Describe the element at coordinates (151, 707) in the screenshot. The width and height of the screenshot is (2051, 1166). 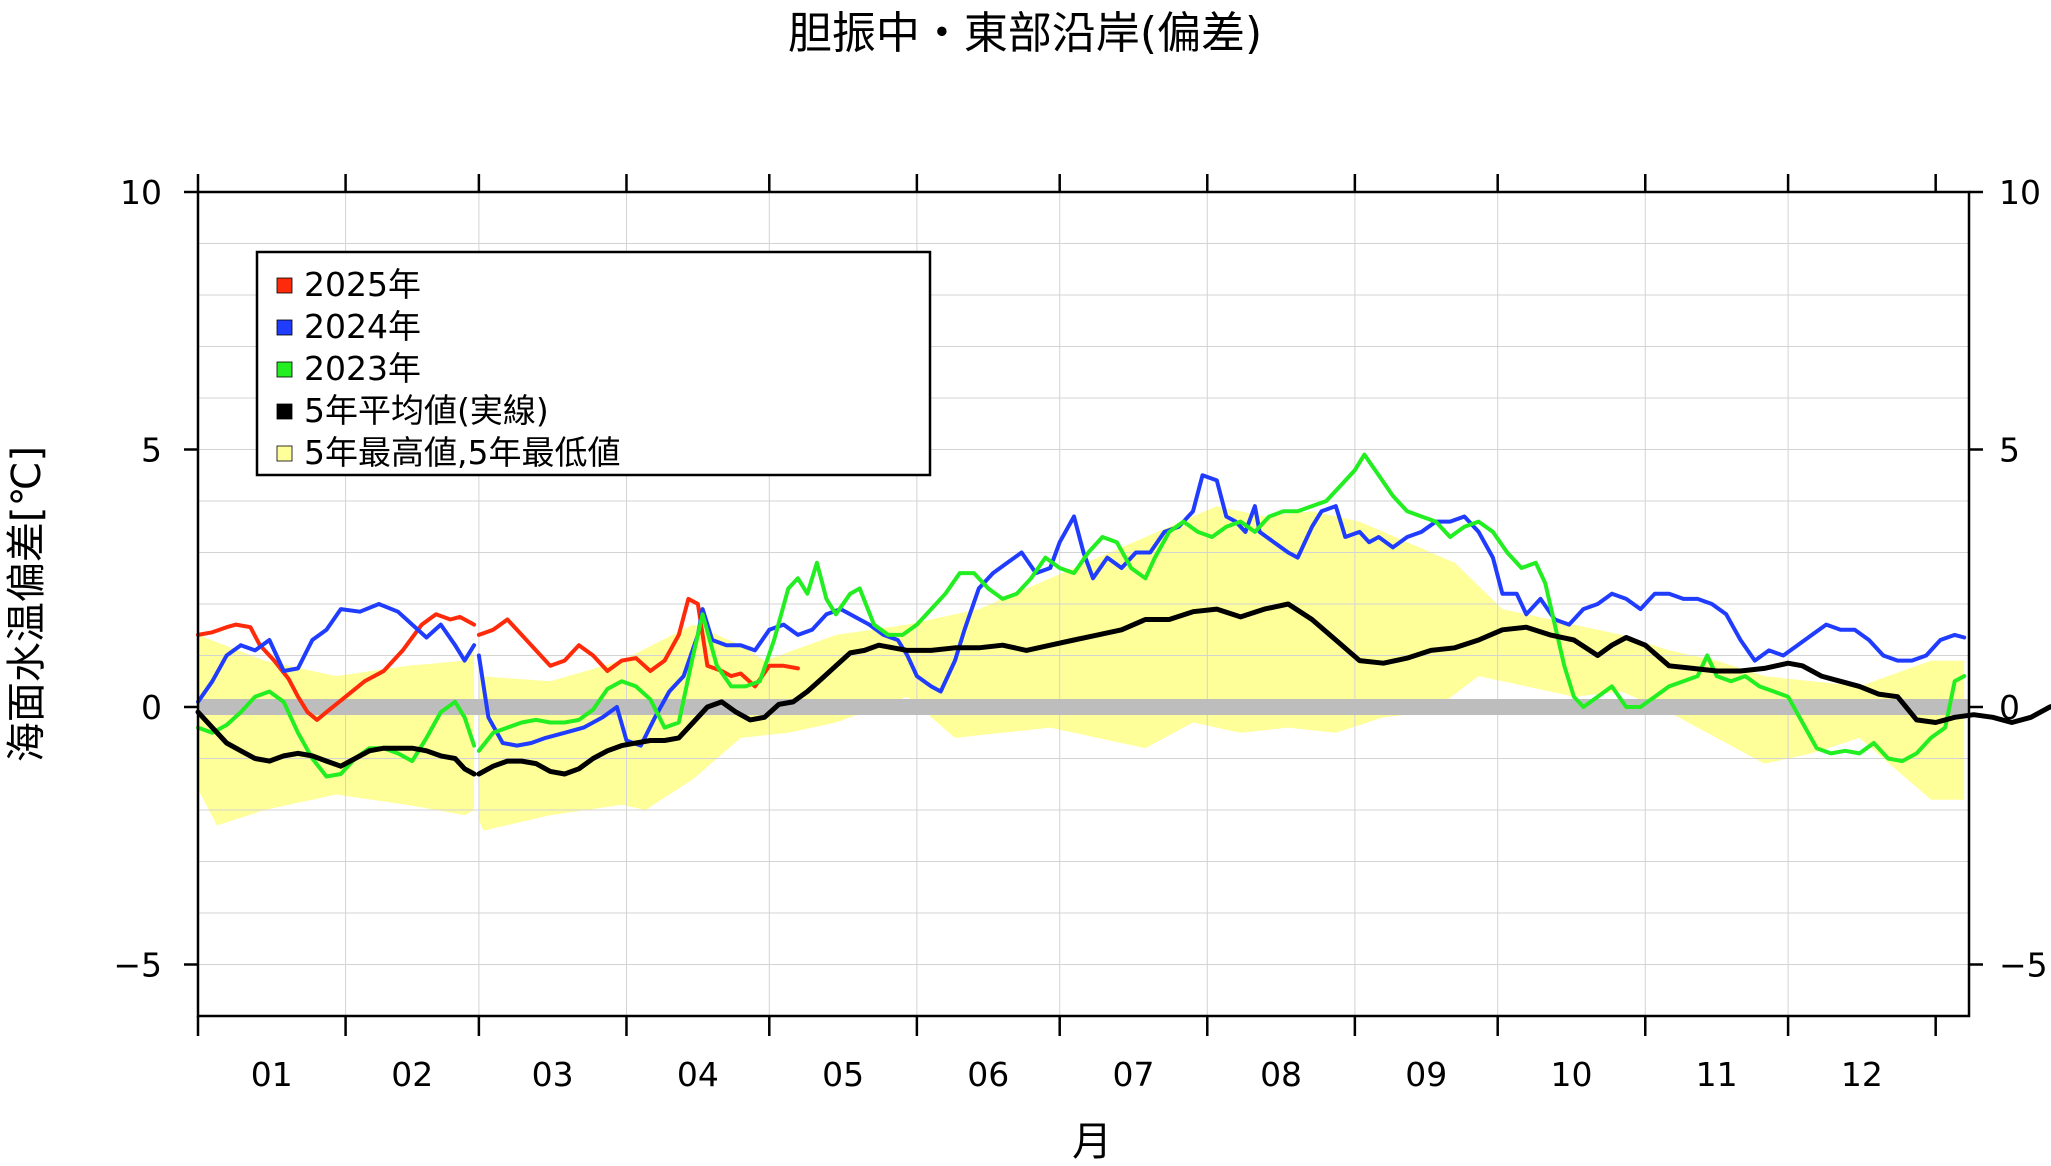
I see `y-tick-label-left: 0` at that location.